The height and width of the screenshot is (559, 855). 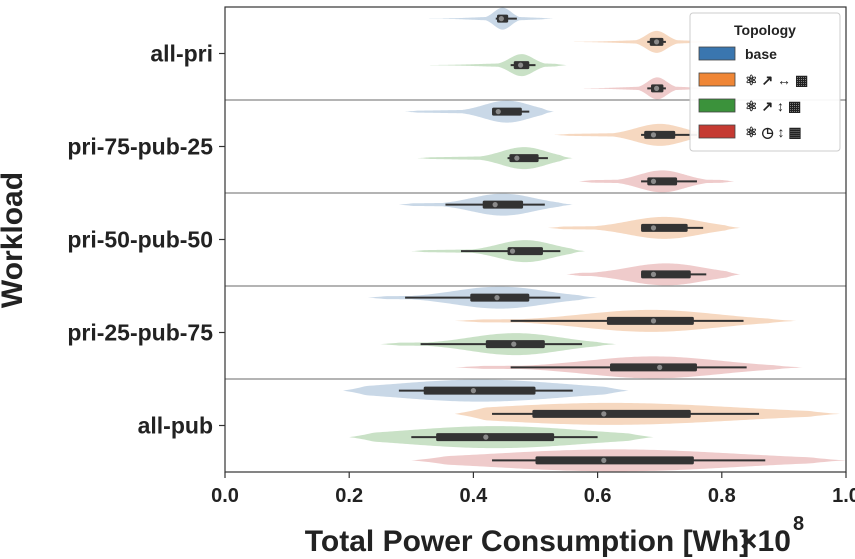 What do you see at coordinates (773, 132) in the screenshot?
I see `legend-label: ⚛ ◷ ↕ ▦` at bounding box center [773, 132].